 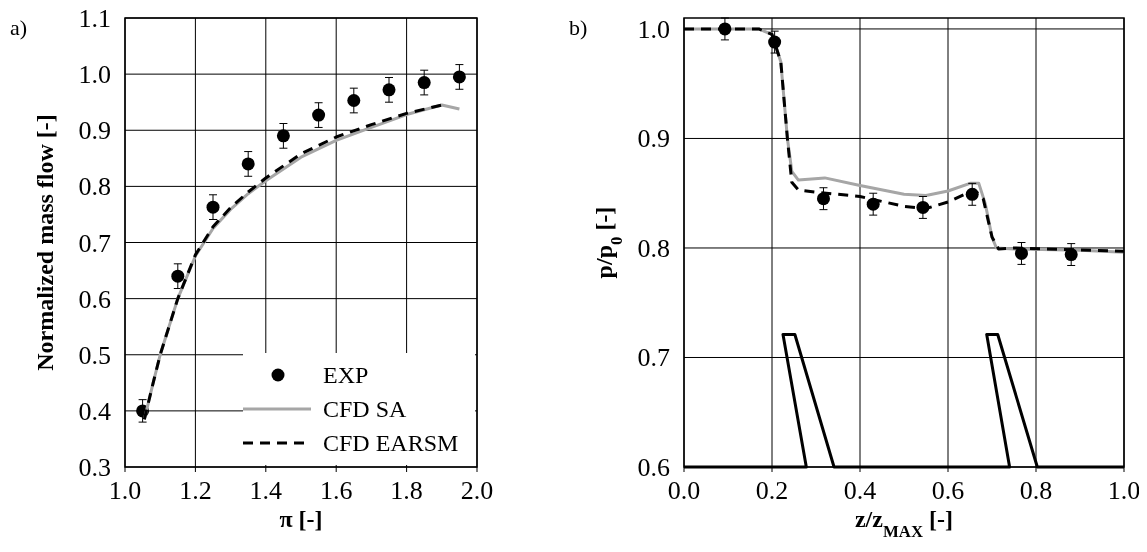 What do you see at coordinates (45, 242) in the screenshot?
I see `y-axis-title: Normalized mass flow [-]` at bounding box center [45, 242].